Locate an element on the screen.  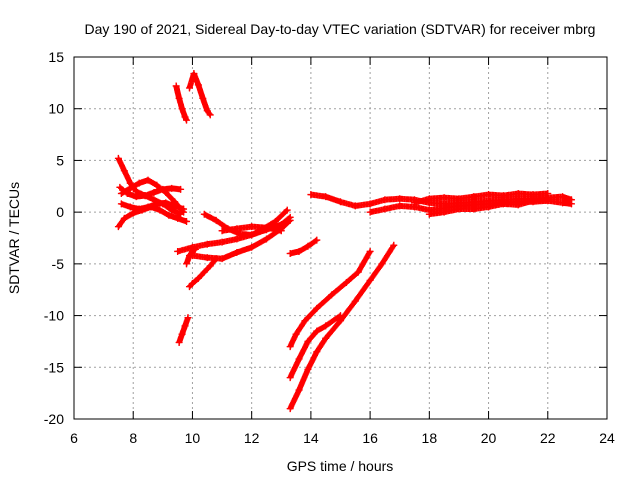
y-tick-label: -20 is located at coordinates (54, 419).